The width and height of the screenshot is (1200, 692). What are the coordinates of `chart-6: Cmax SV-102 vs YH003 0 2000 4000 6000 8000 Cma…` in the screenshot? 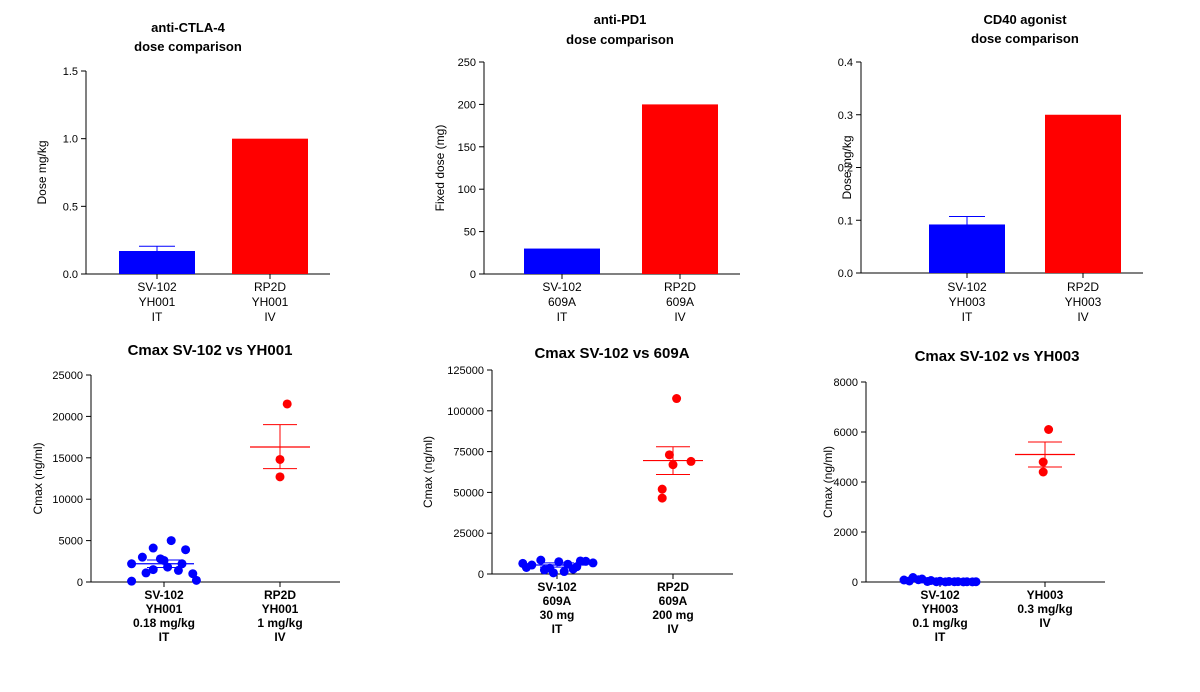 It's located at (963, 496).